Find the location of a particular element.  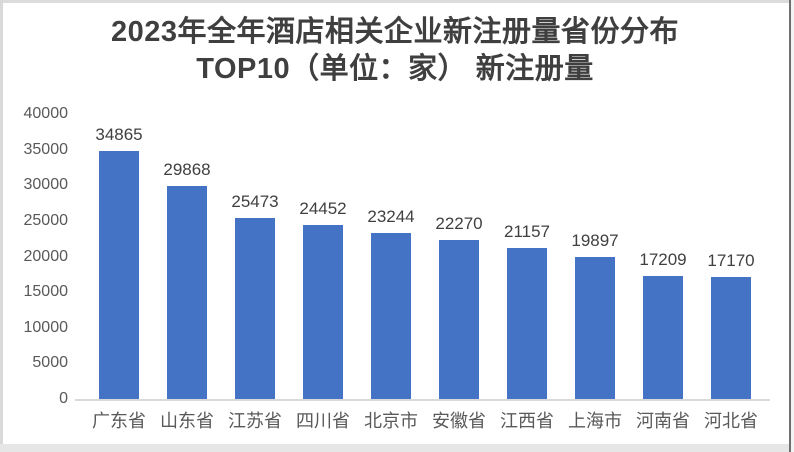

x-tick-label: 河南省 is located at coordinates (663, 421).